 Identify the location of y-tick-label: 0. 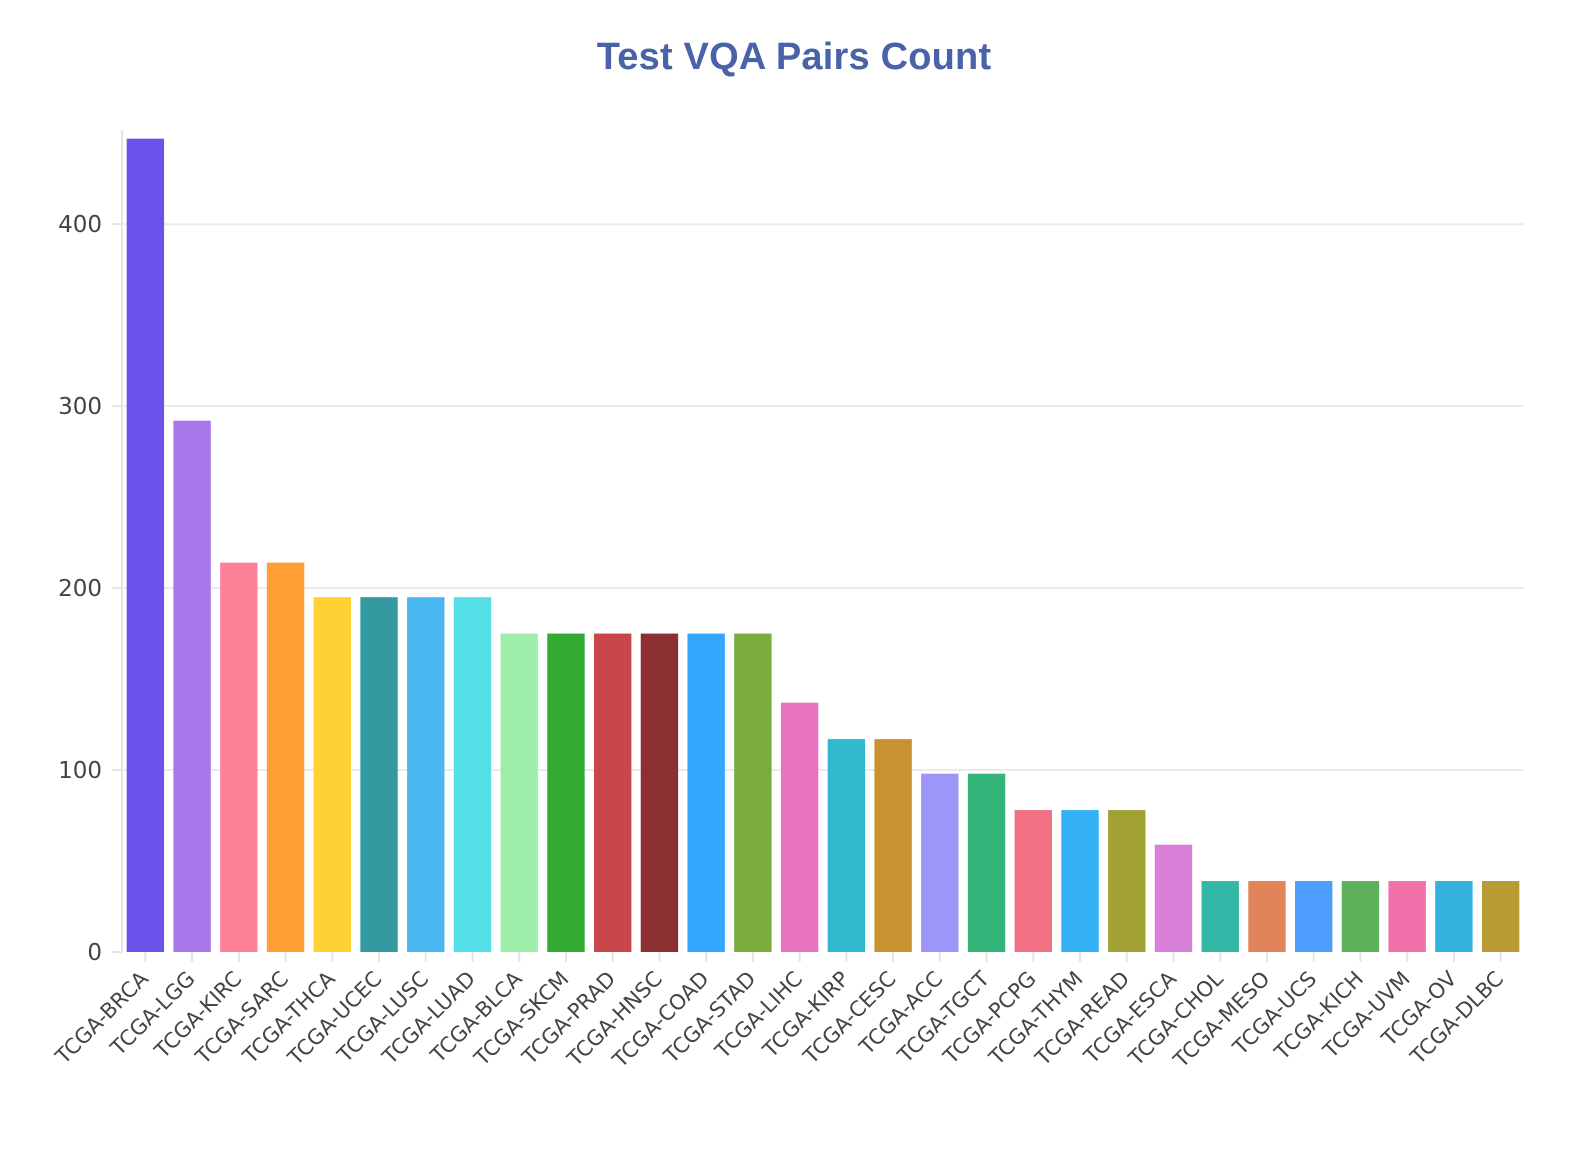
(94, 953).